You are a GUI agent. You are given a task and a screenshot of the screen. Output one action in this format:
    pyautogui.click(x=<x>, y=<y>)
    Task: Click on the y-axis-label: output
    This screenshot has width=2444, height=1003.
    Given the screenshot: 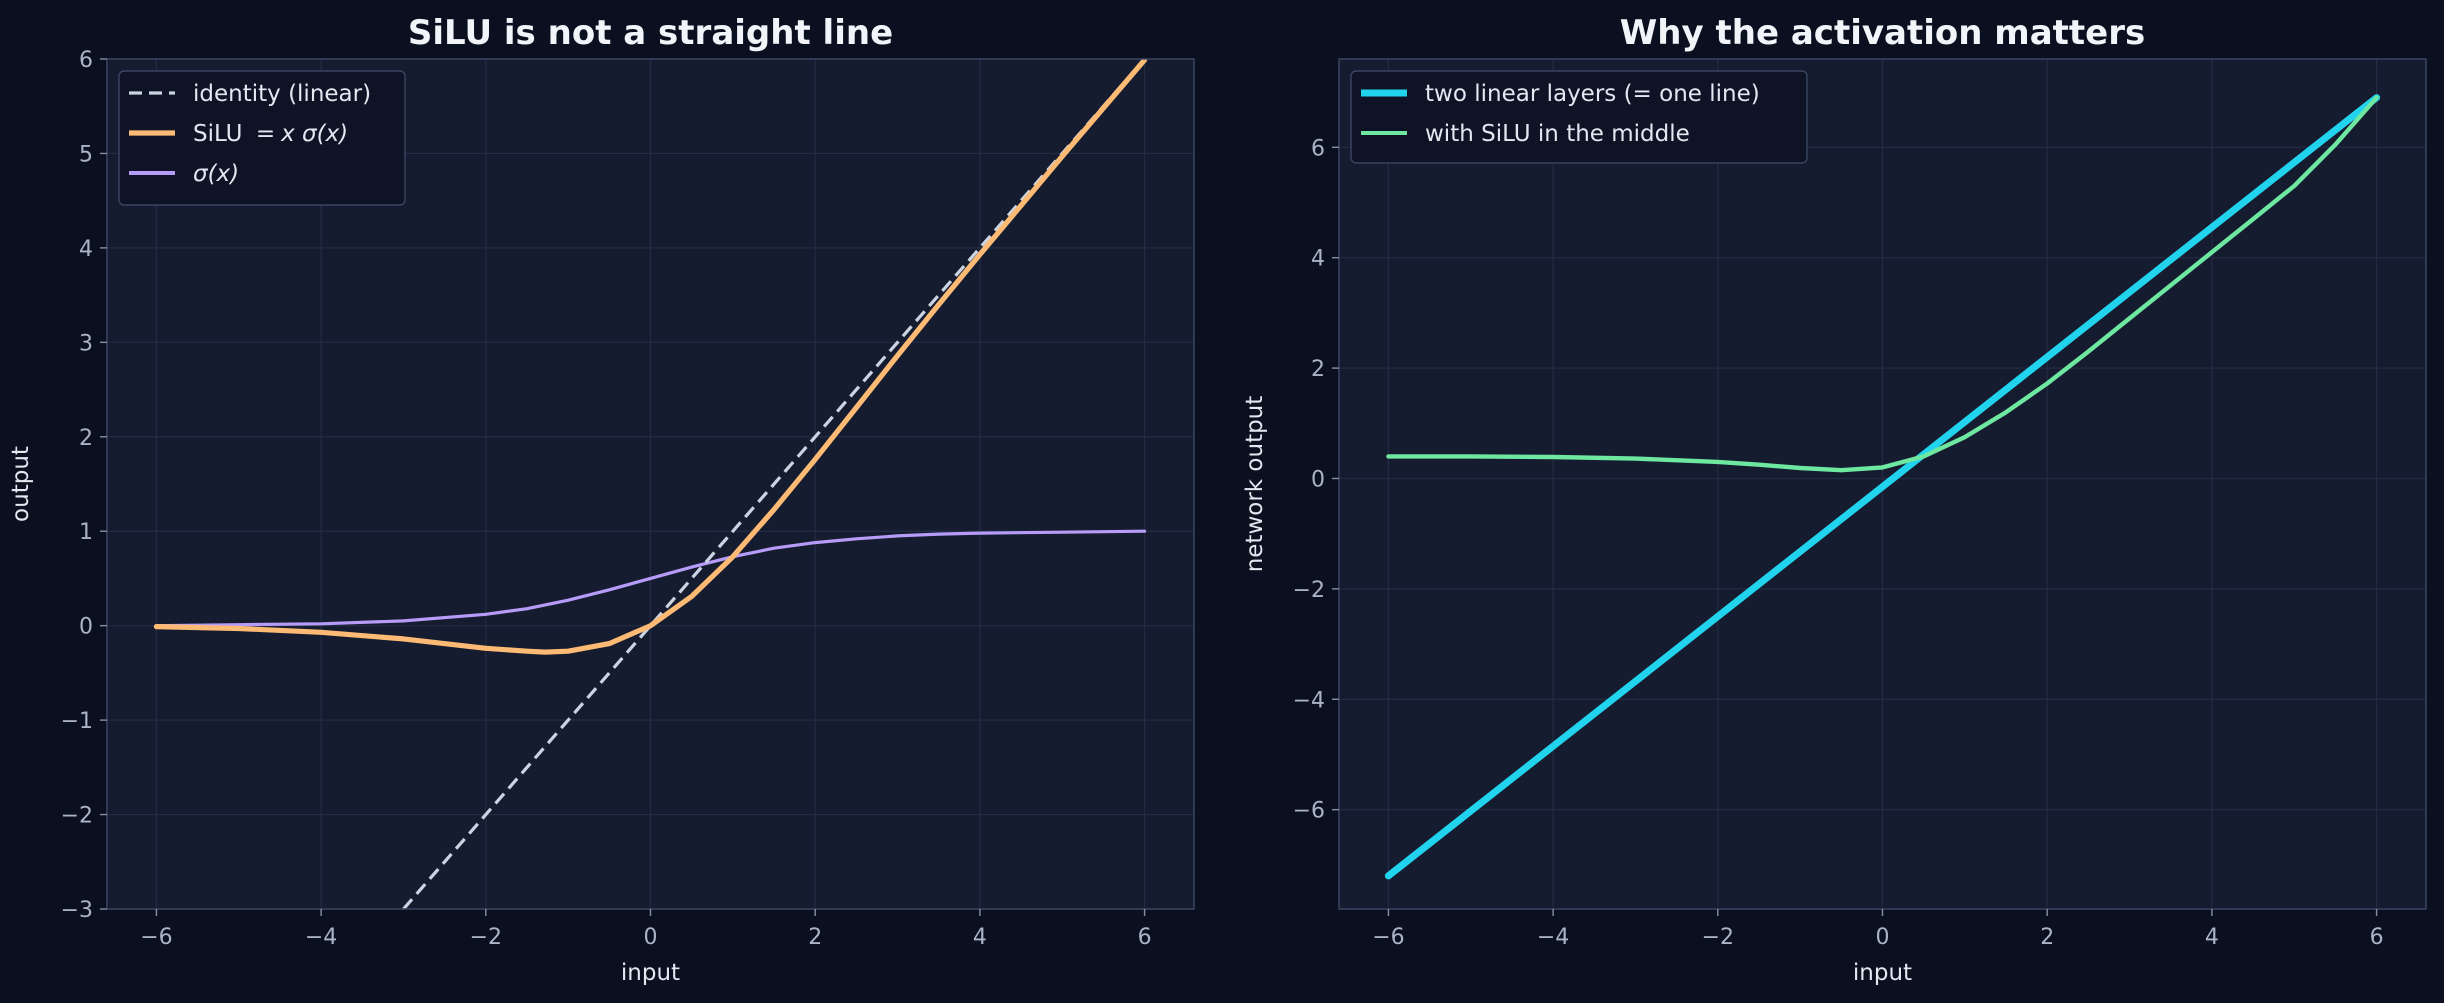 What is the action you would take?
    pyautogui.click(x=21, y=484)
    